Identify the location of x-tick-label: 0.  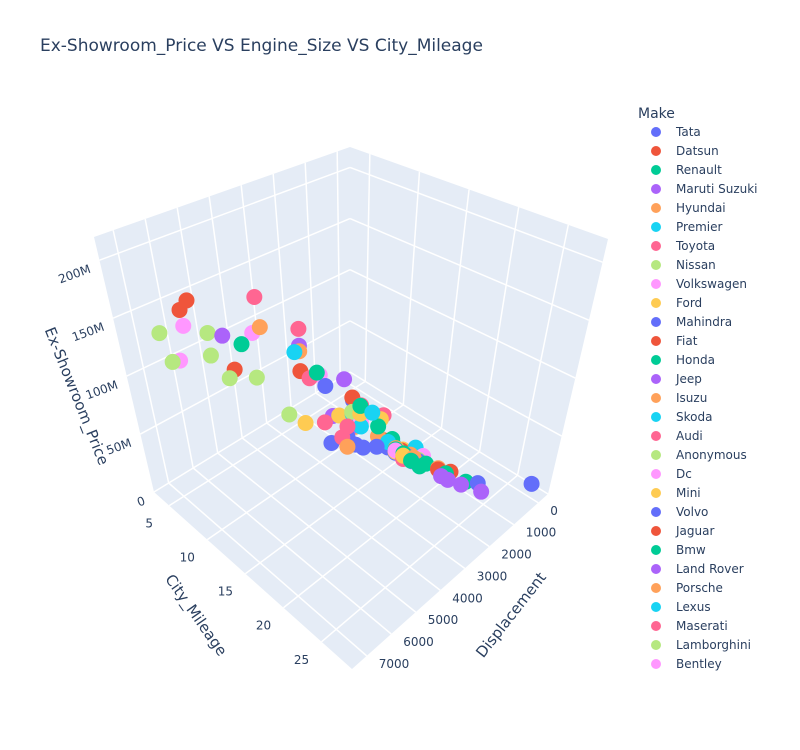
(554, 511).